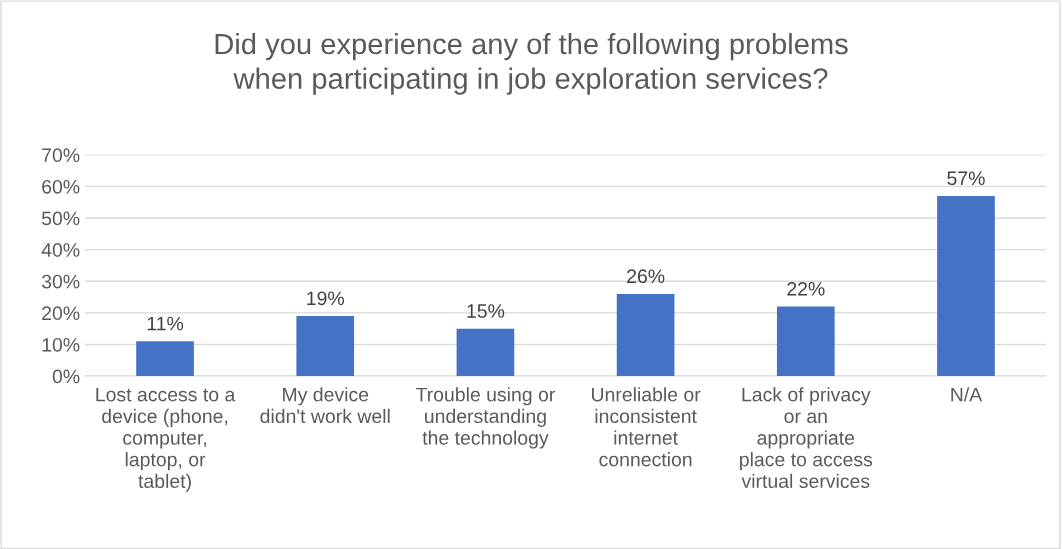  I want to click on y-tick-label: 20%, so click(61, 313).